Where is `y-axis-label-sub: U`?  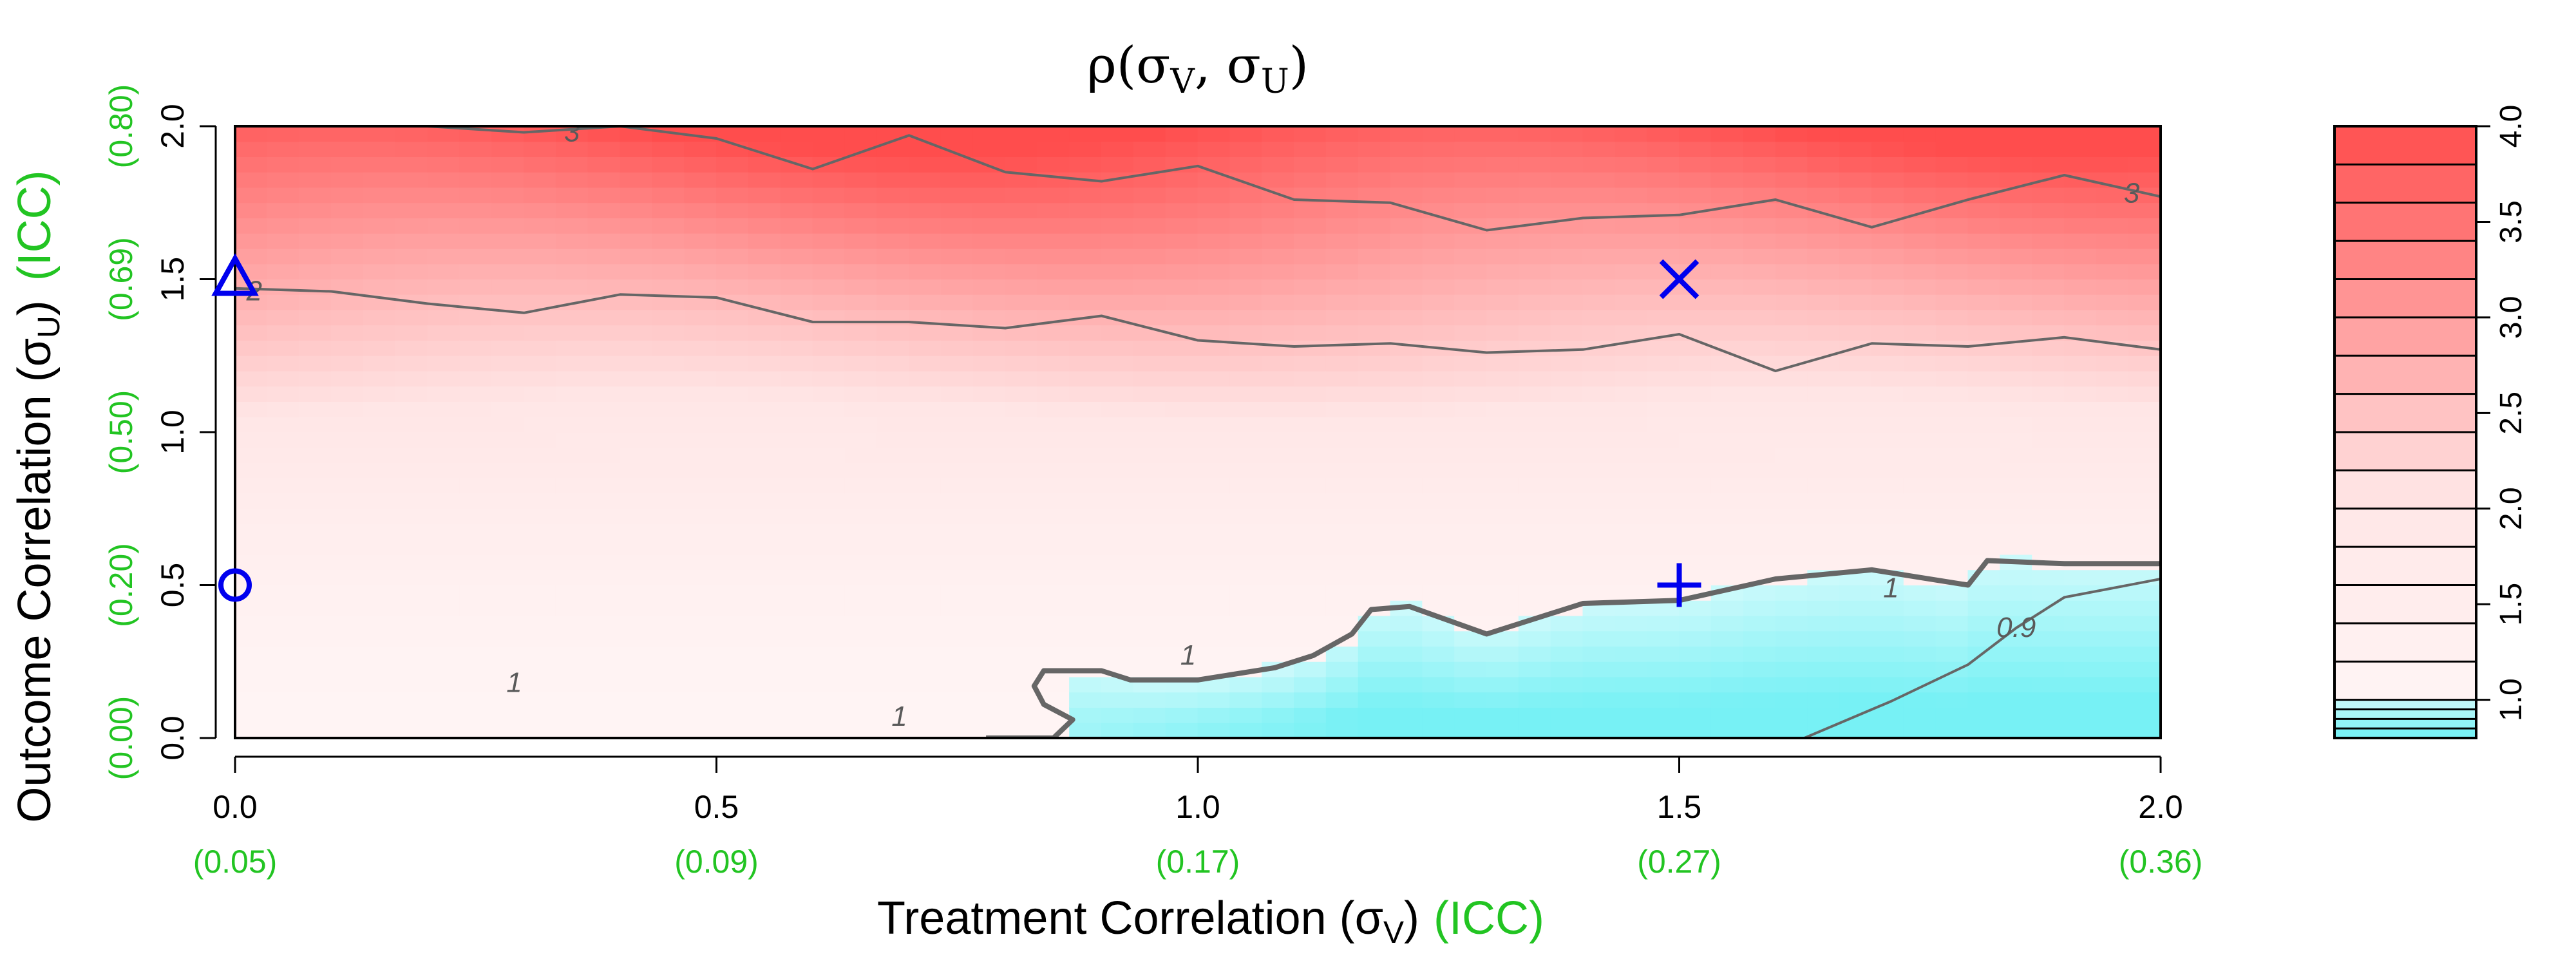
y-axis-label-sub: U is located at coordinates (49, 327).